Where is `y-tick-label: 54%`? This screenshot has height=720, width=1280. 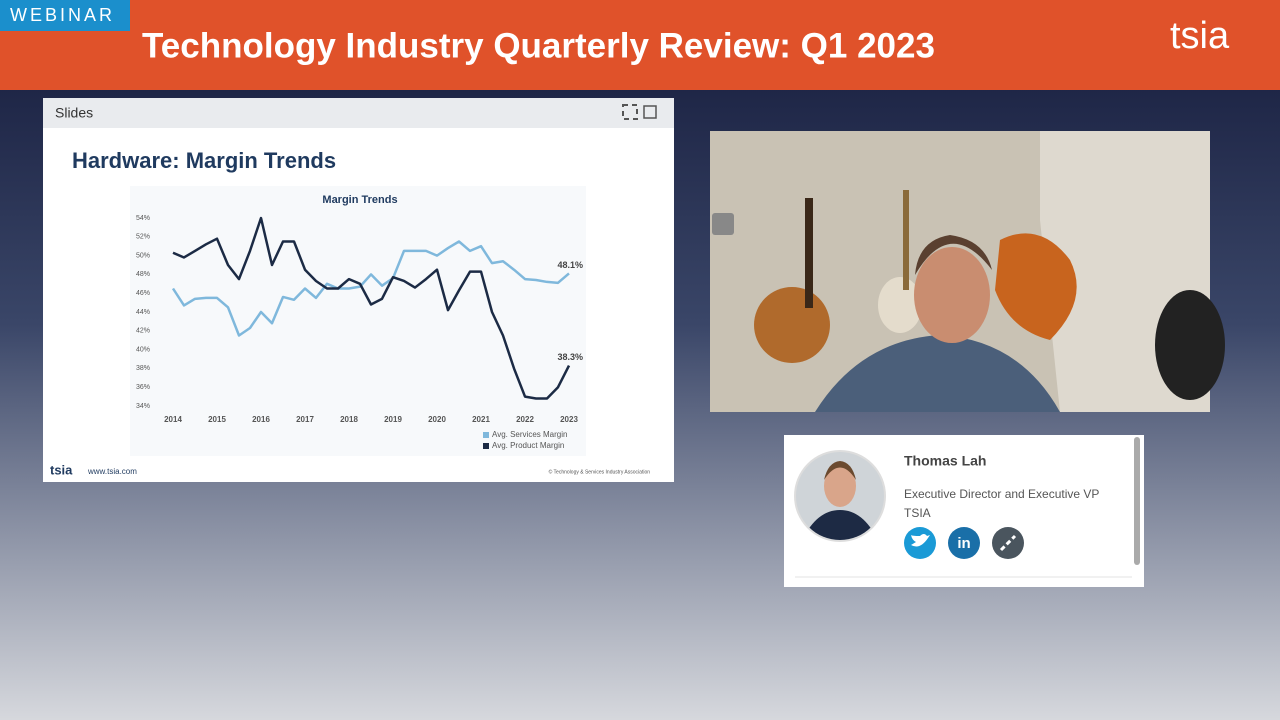 y-tick-label: 54% is located at coordinates (143, 218).